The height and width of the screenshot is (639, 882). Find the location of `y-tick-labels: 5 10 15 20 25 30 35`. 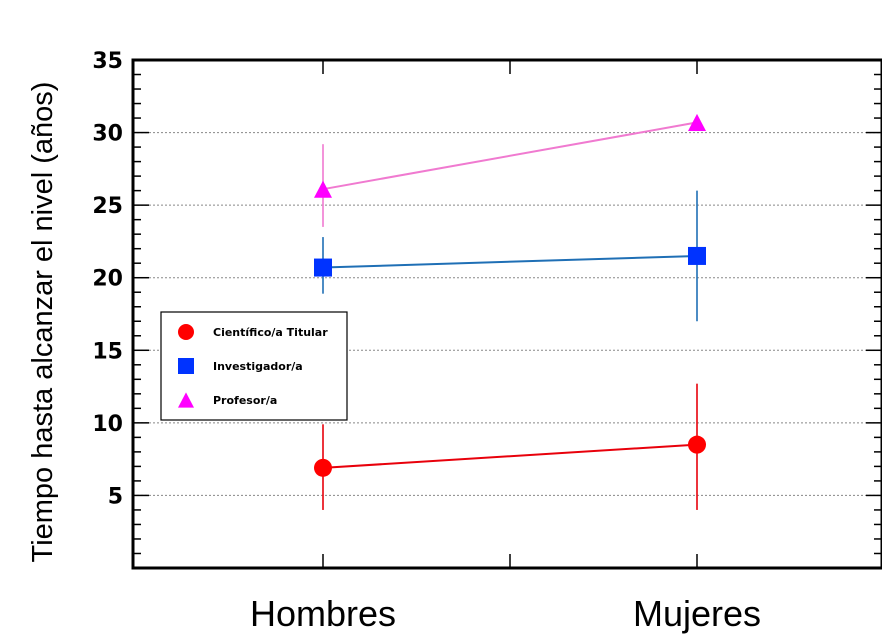

y-tick-labels: 5 10 15 20 25 30 35 is located at coordinates (107, 279).